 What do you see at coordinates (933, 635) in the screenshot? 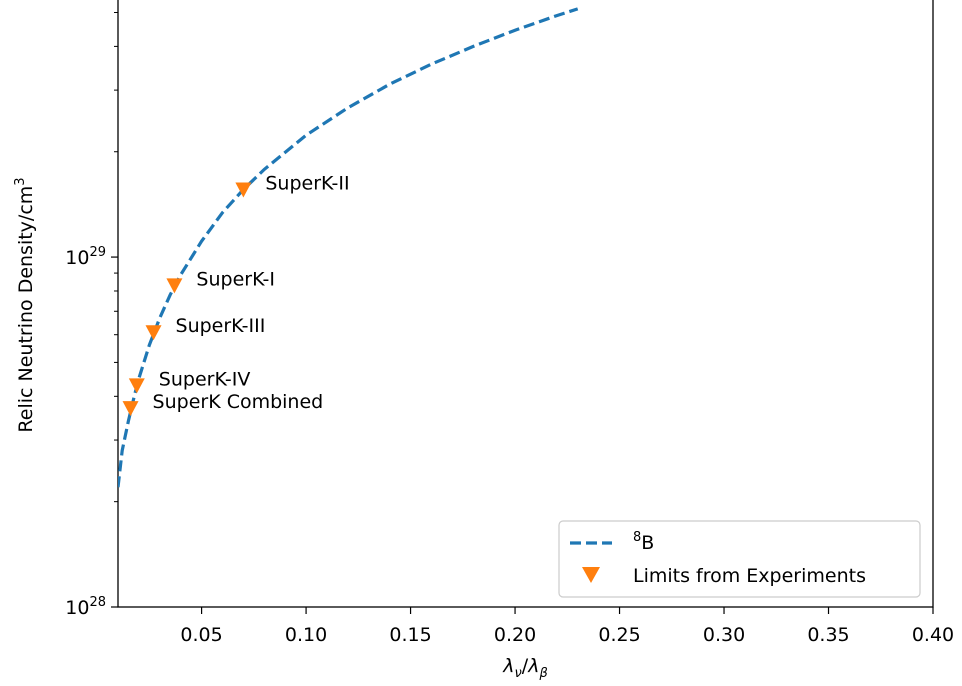
I see `x-tick-label: 0.40` at bounding box center [933, 635].